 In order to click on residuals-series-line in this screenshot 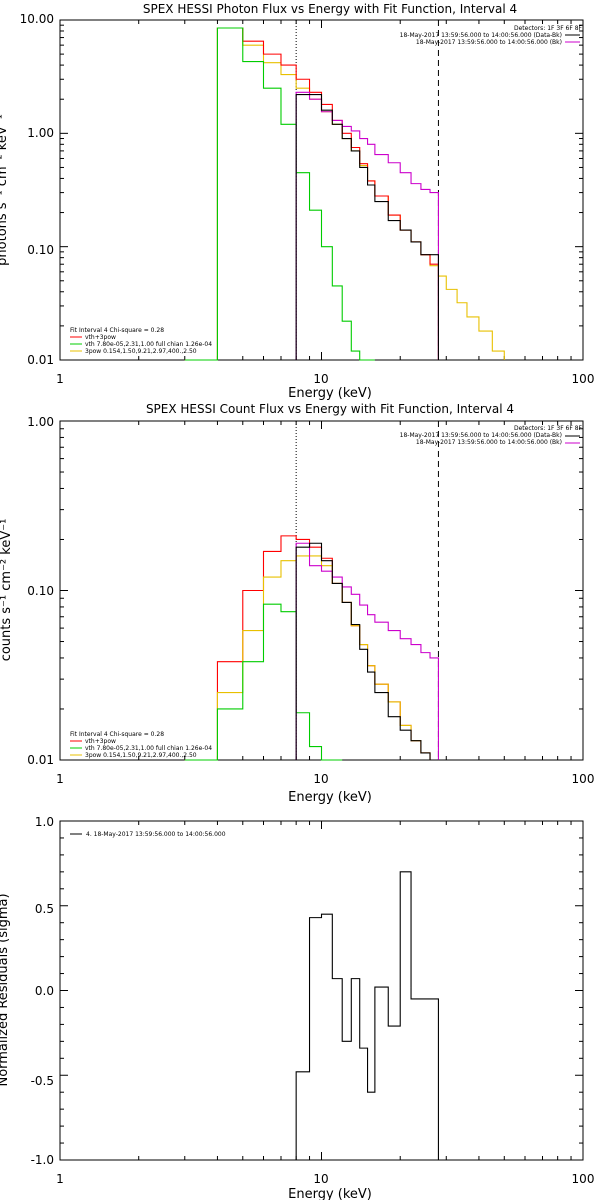, I will do `click(367, 1015)`.